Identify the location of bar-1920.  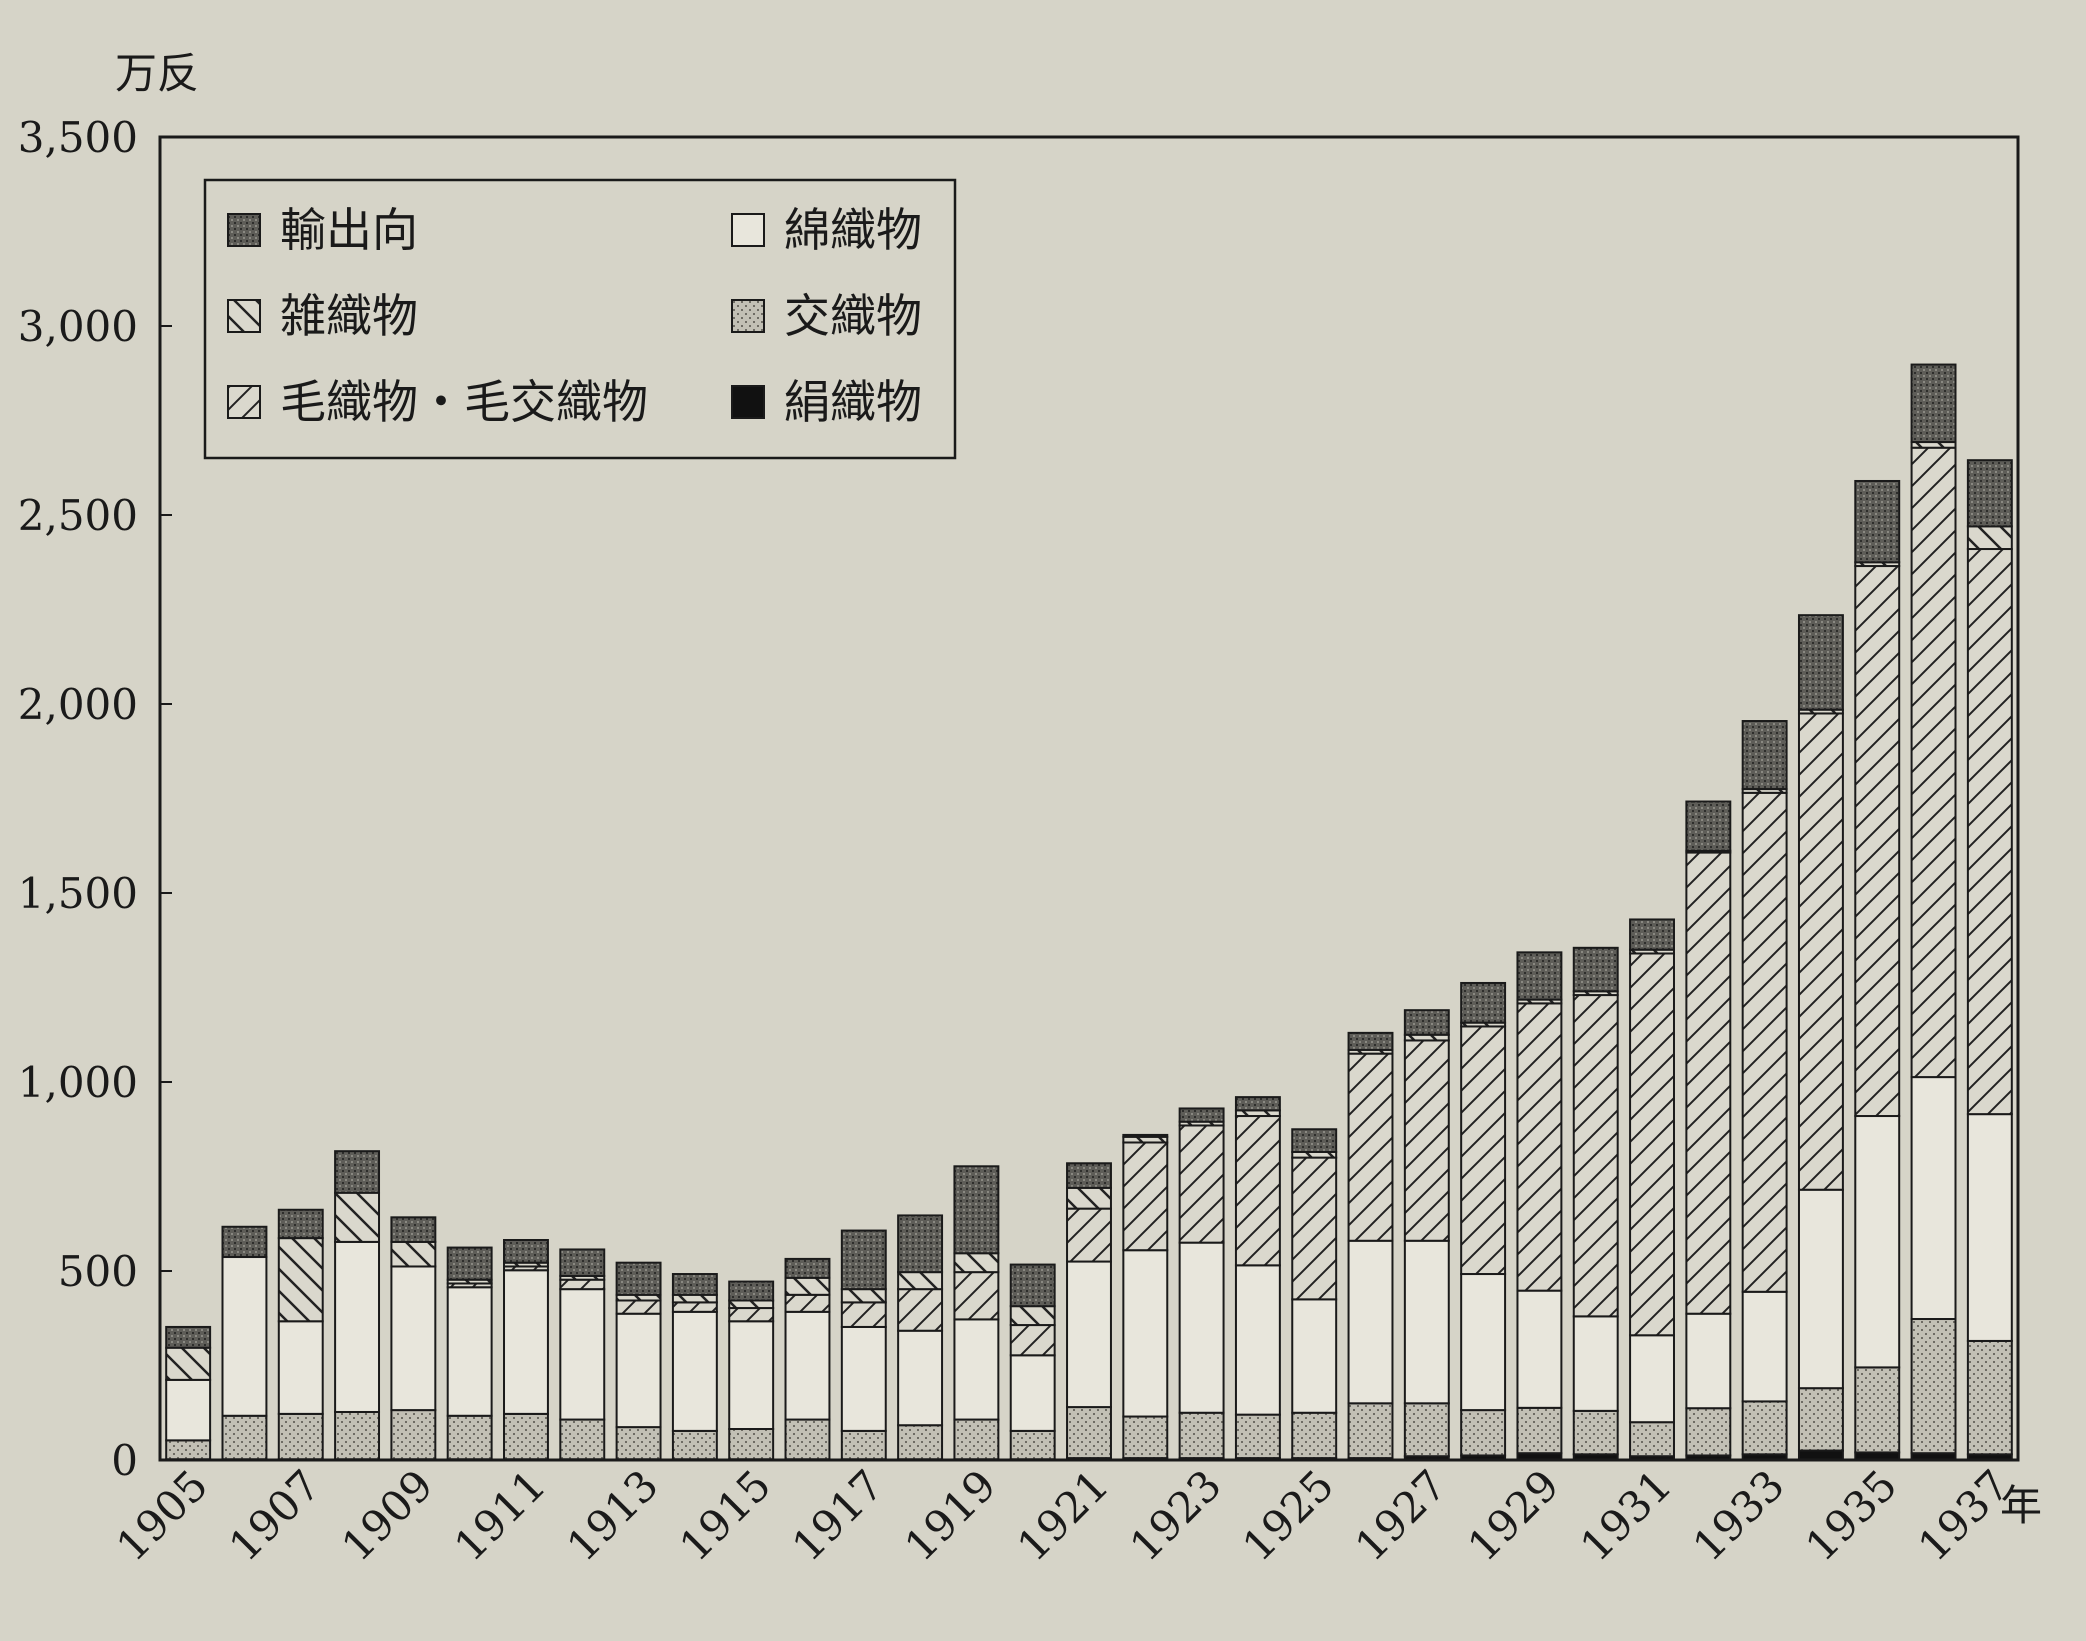
(1032, 1362).